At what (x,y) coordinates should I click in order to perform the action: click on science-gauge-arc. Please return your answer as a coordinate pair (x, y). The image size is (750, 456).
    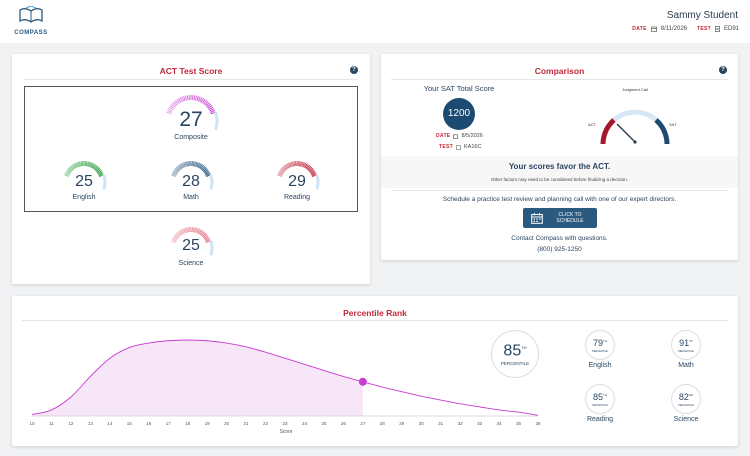
    Looking at the image, I should click on (192, 241).